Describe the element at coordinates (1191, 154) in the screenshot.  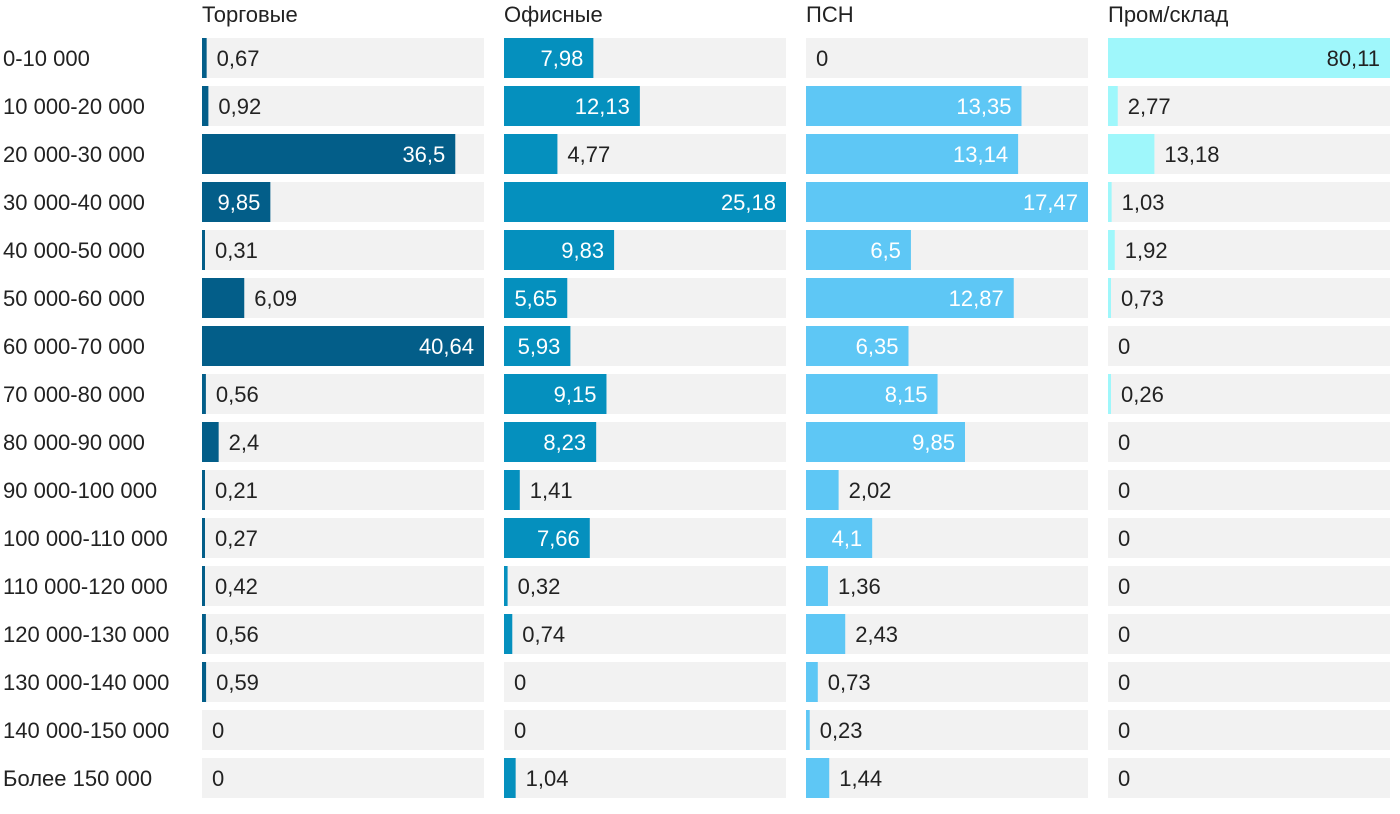
I see `bar-value-label: 13,18` at that location.